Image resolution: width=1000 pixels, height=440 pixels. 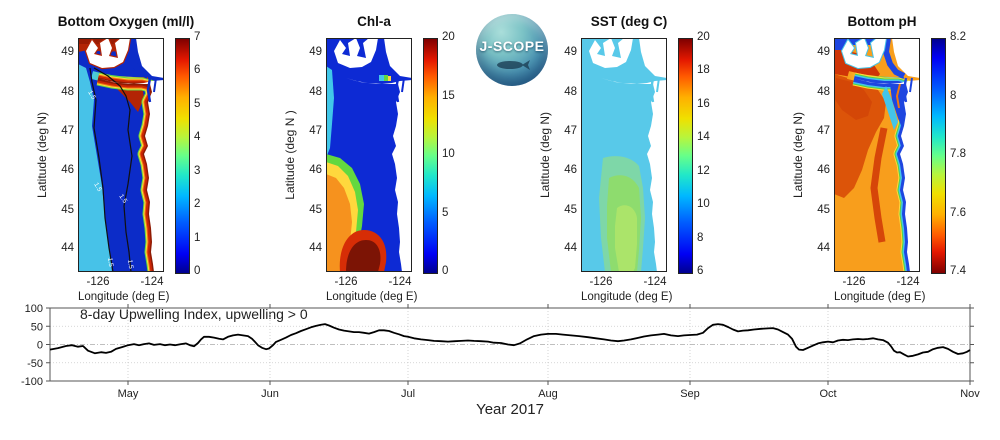 What do you see at coordinates (197, 37) in the screenshot?
I see `colorbar-tick-label: 7` at bounding box center [197, 37].